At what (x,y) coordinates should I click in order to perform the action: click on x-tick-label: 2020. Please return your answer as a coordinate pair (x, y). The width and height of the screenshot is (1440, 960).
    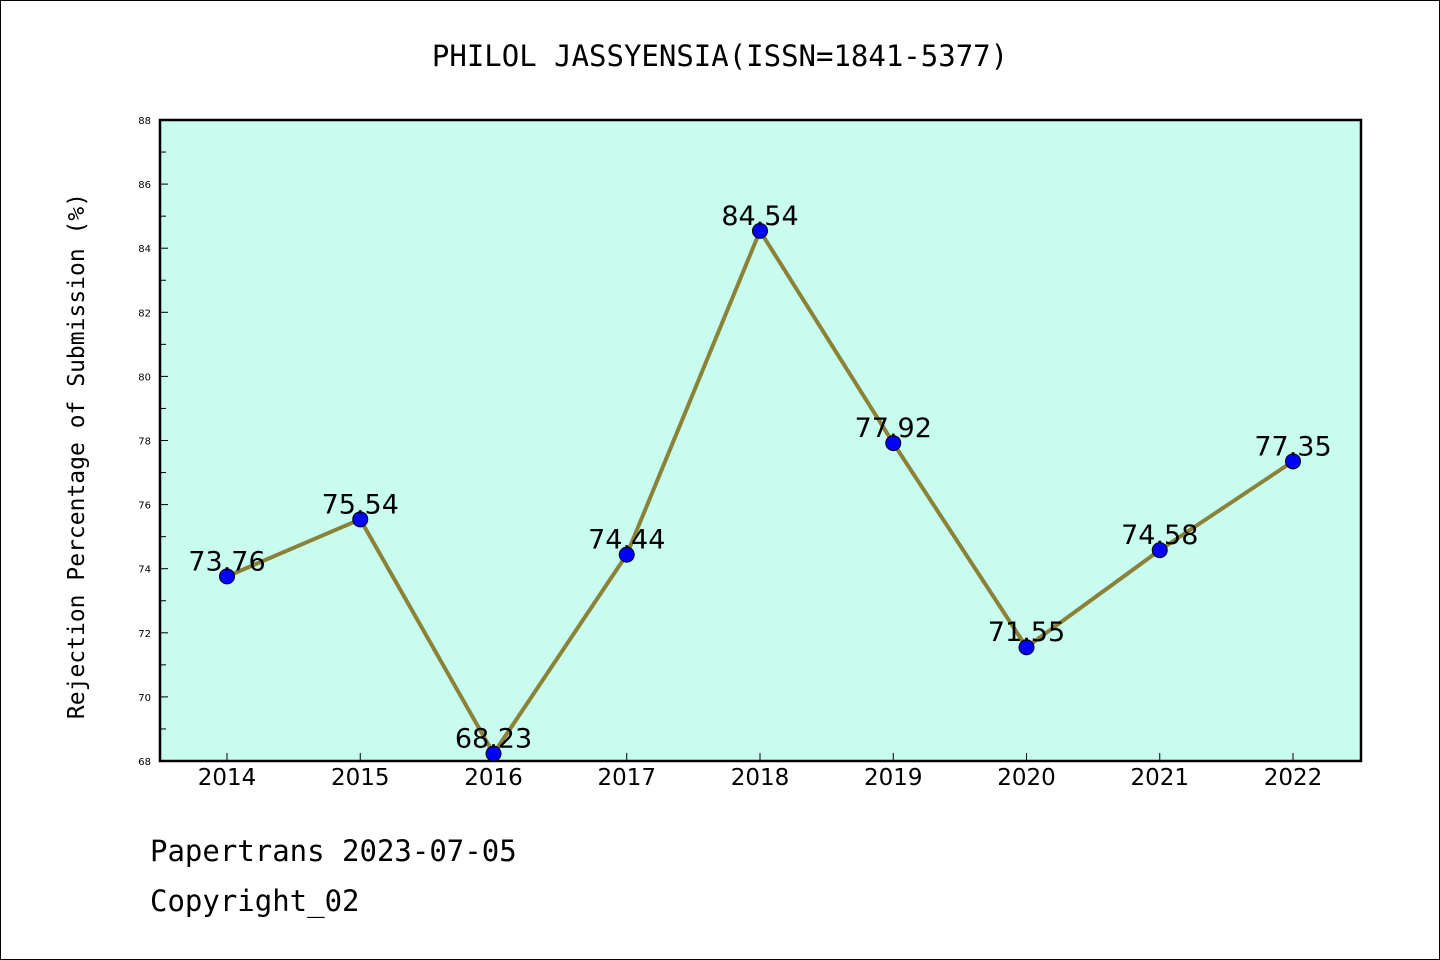
    Looking at the image, I should click on (1026, 778).